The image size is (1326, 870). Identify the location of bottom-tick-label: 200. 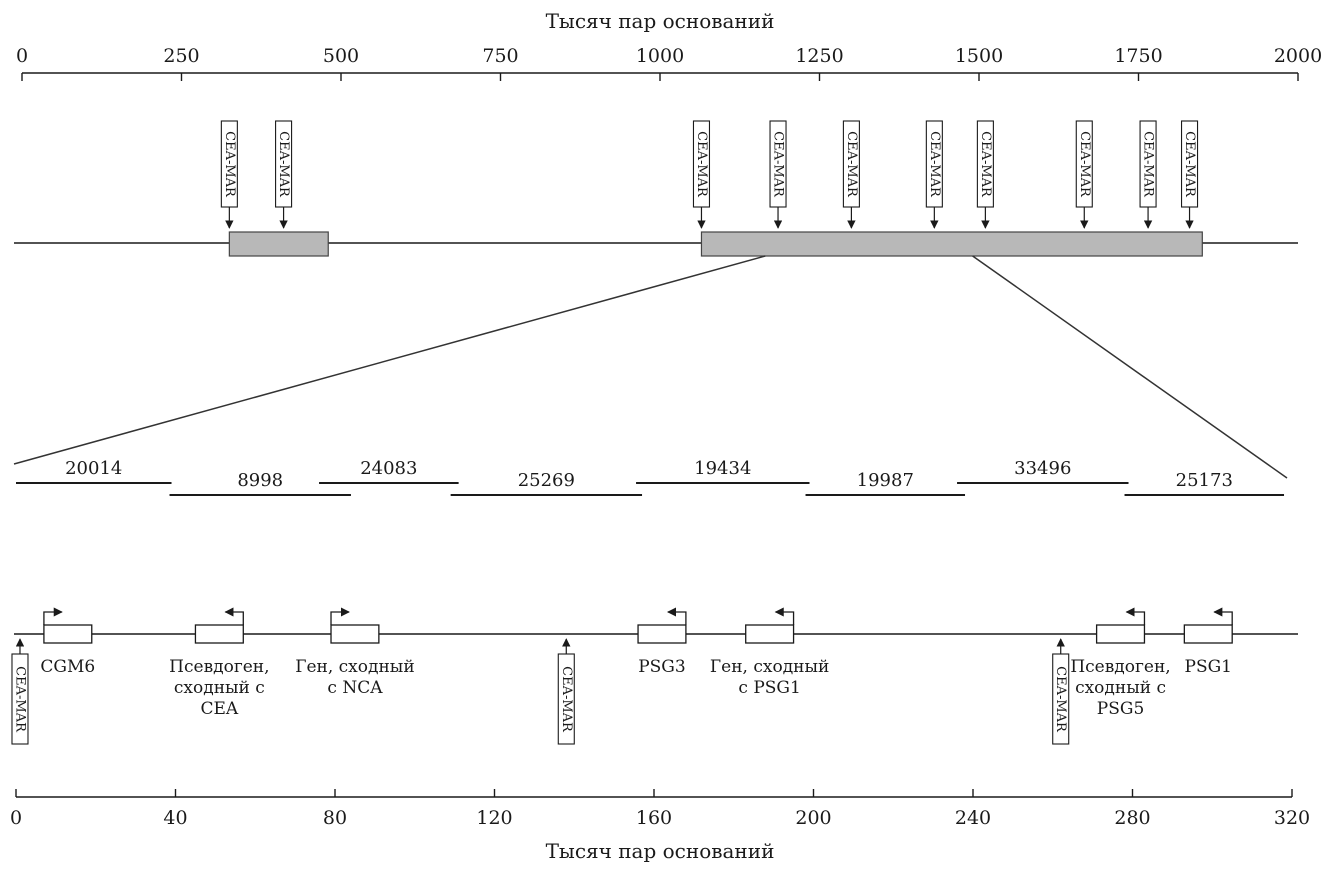
(813, 818).